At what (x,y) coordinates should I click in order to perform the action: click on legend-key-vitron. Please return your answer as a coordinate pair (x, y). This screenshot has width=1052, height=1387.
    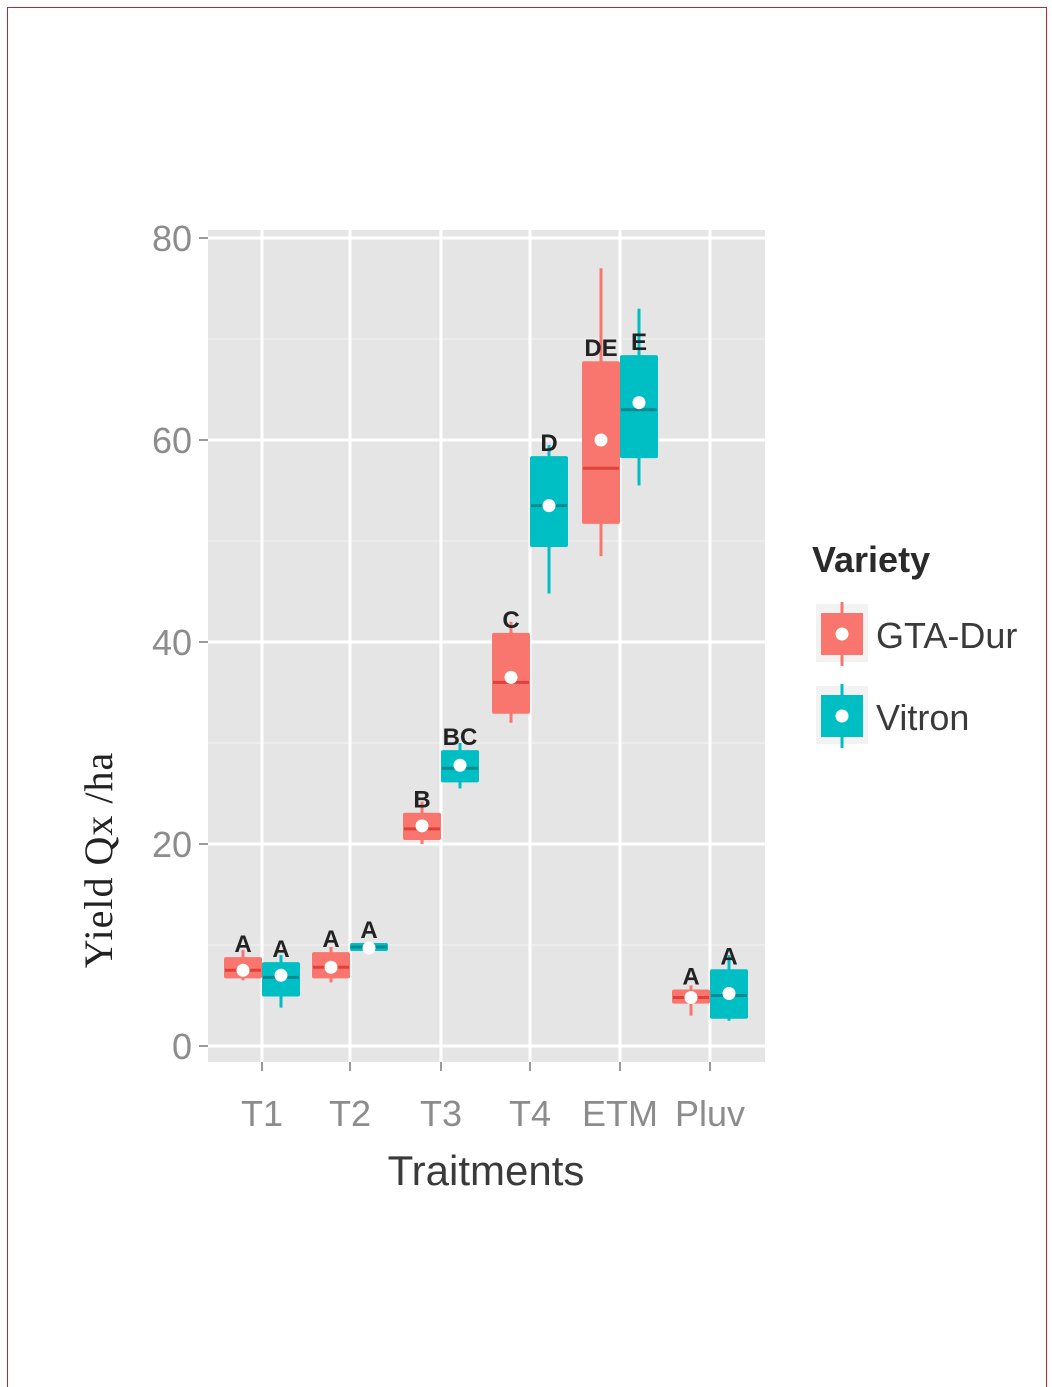
    Looking at the image, I should click on (842, 716).